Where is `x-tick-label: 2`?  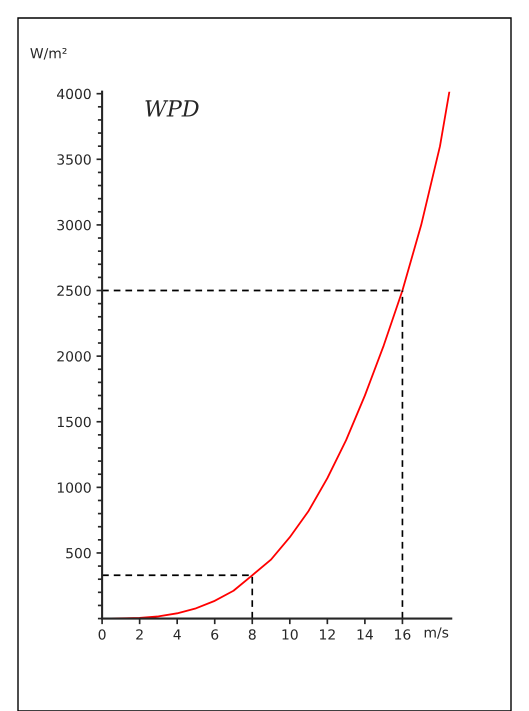
x-tick-label: 2 is located at coordinates (139, 634).